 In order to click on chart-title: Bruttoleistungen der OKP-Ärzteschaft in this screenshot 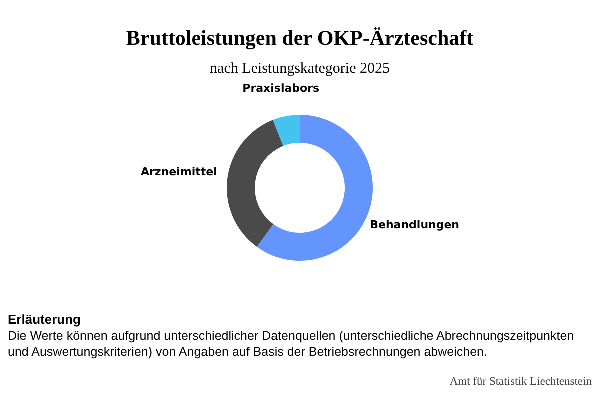, I will do `click(300, 38)`.